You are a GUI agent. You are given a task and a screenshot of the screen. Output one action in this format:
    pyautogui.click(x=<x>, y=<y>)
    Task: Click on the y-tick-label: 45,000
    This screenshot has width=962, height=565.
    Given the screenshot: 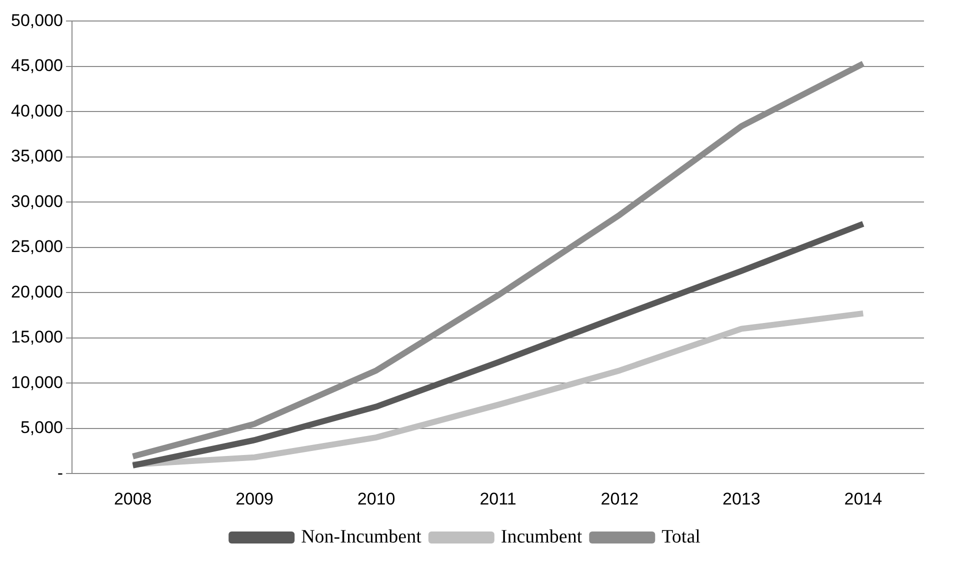 What is the action you would take?
    pyautogui.click(x=36, y=66)
    